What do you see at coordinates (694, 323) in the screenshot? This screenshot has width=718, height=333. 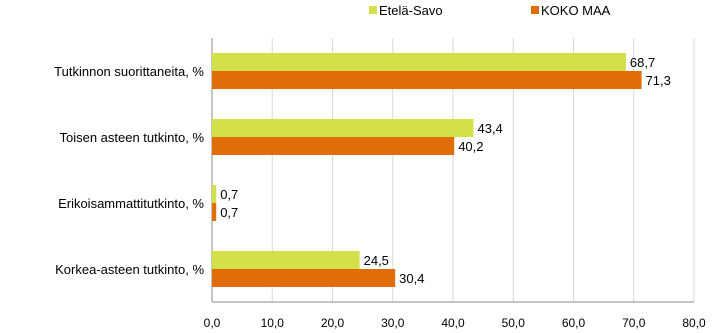 I see `x-tick-label: 80,0` at bounding box center [694, 323].